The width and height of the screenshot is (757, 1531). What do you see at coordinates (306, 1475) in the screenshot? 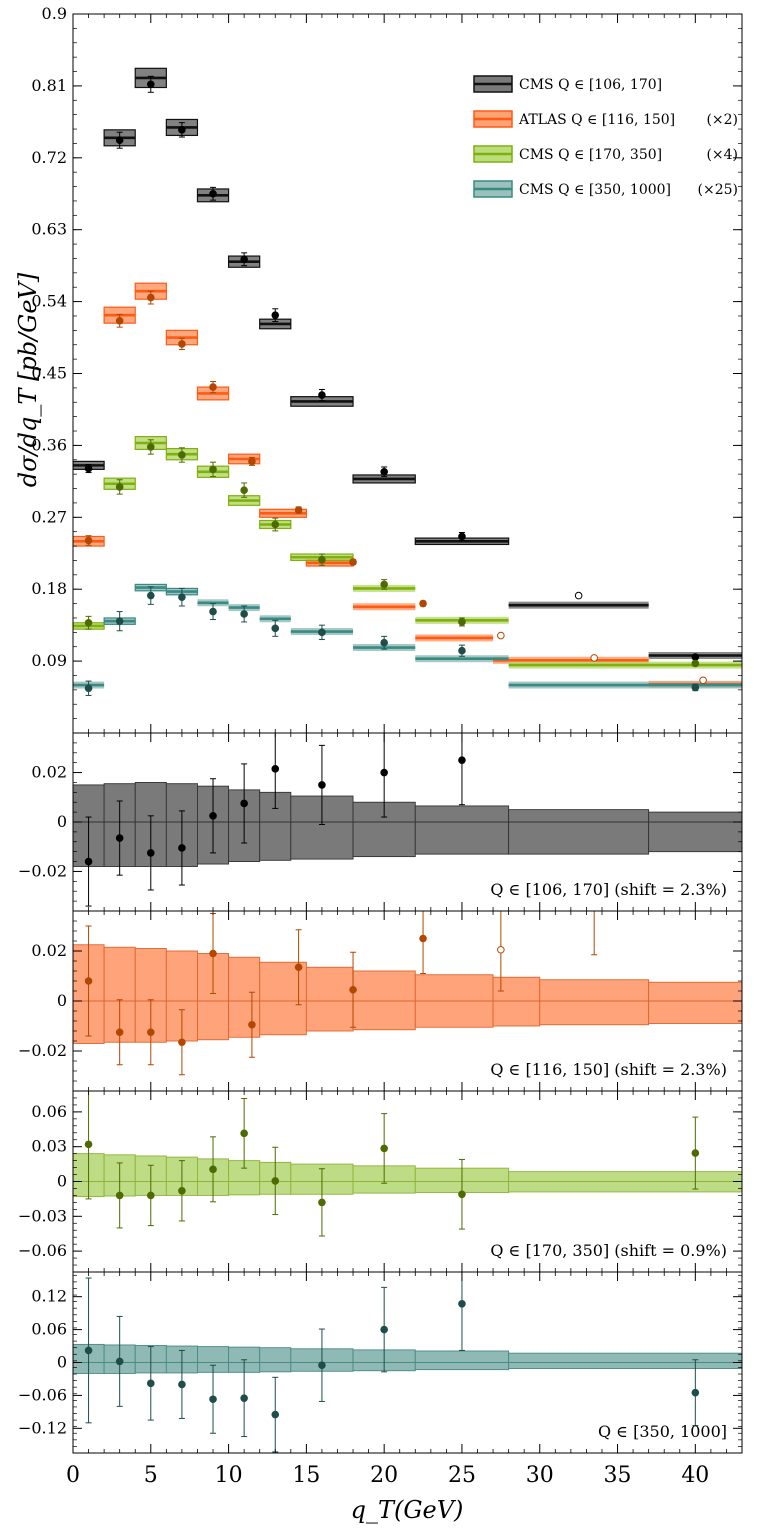
I see `x-tick-label: 15` at bounding box center [306, 1475].